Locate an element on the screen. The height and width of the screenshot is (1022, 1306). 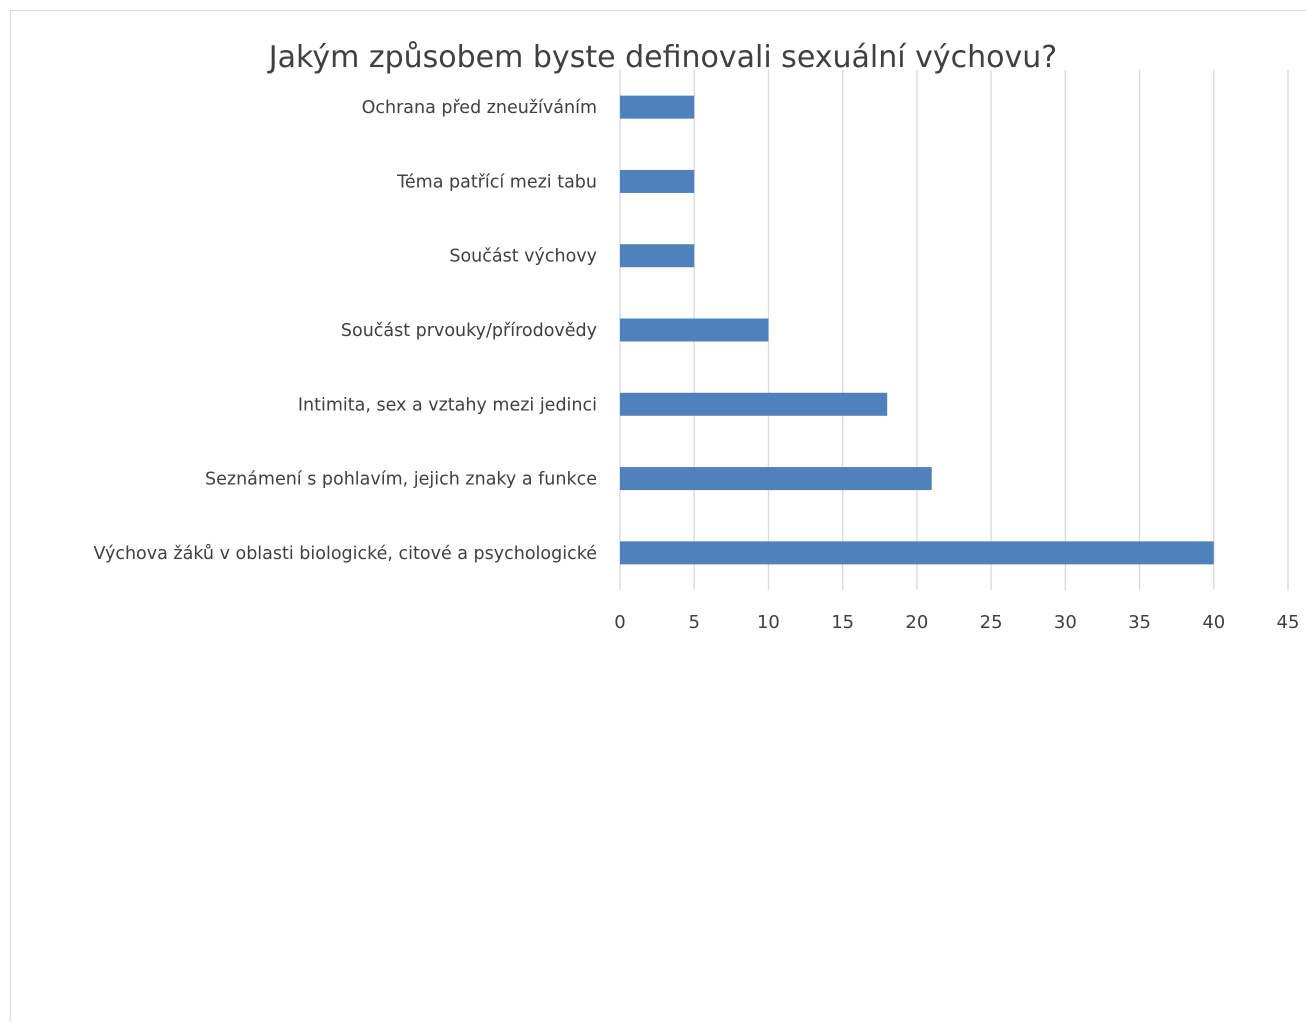
x-tick-label: 30 is located at coordinates (1065, 622).